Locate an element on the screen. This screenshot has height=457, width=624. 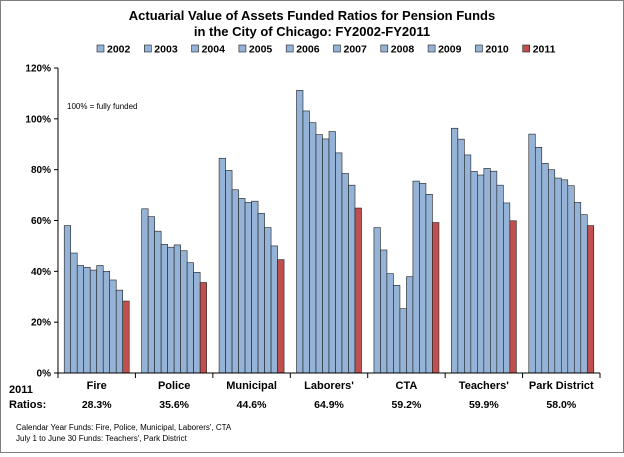
y-tick-label: 0% is located at coordinates (44, 374).